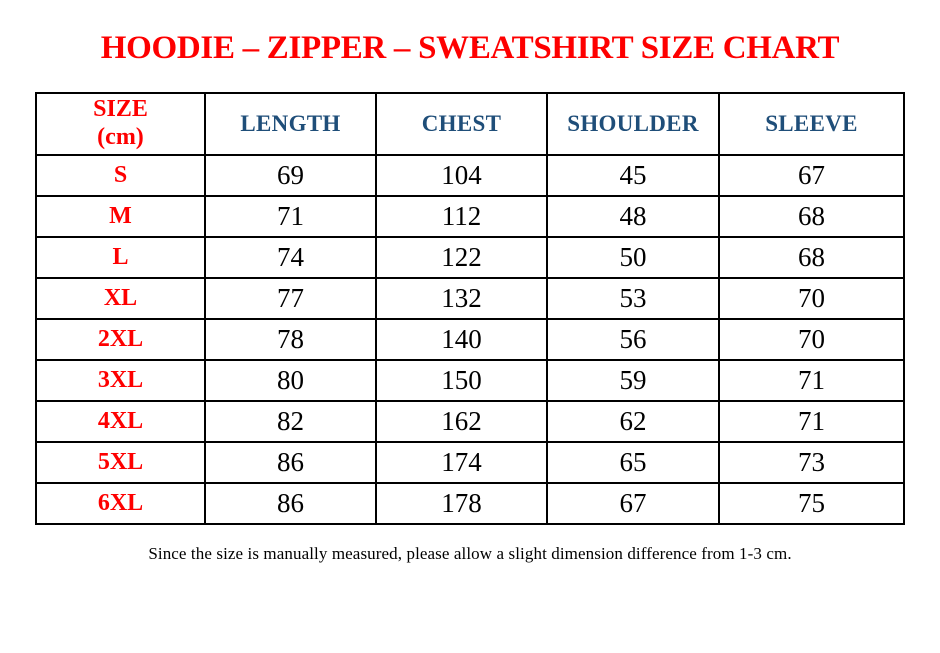 The height and width of the screenshot is (653, 940). What do you see at coordinates (461, 257) in the screenshot?
I see `chest-cell: 122` at bounding box center [461, 257].